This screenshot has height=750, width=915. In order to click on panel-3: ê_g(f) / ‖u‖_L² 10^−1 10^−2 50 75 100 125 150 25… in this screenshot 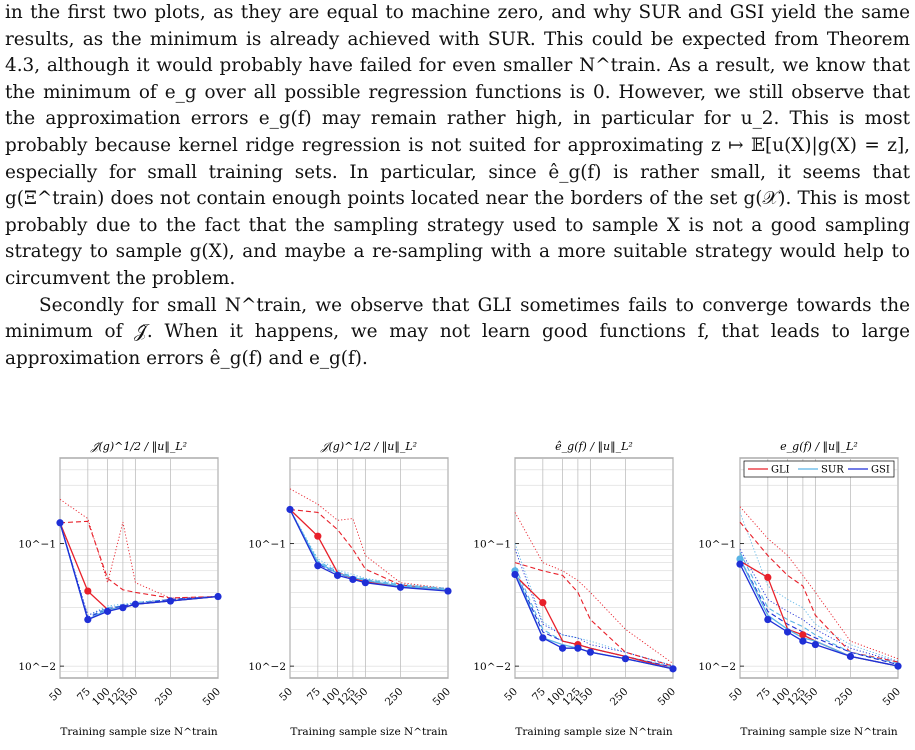, I will do `click(570, 593)`.